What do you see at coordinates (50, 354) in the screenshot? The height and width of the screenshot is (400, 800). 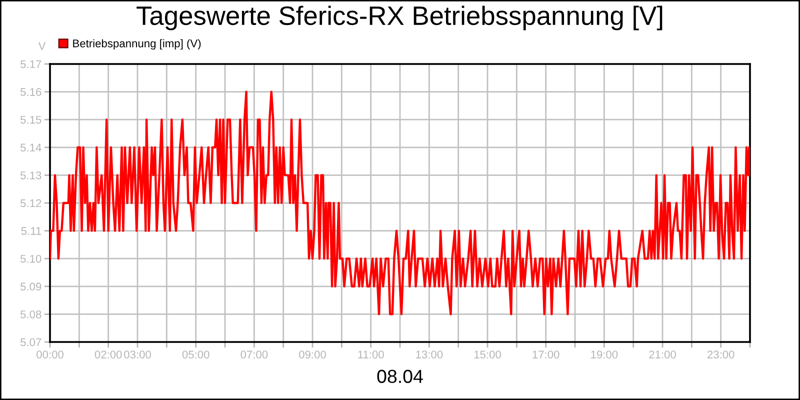 I see `x-tick-label: 00:00` at bounding box center [50, 354].